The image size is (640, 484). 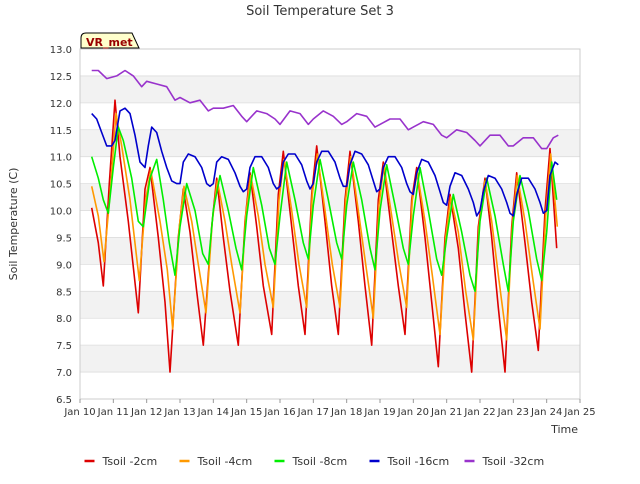 I want to click on legend-item: Tsoil -32cm, so click(x=504, y=461).